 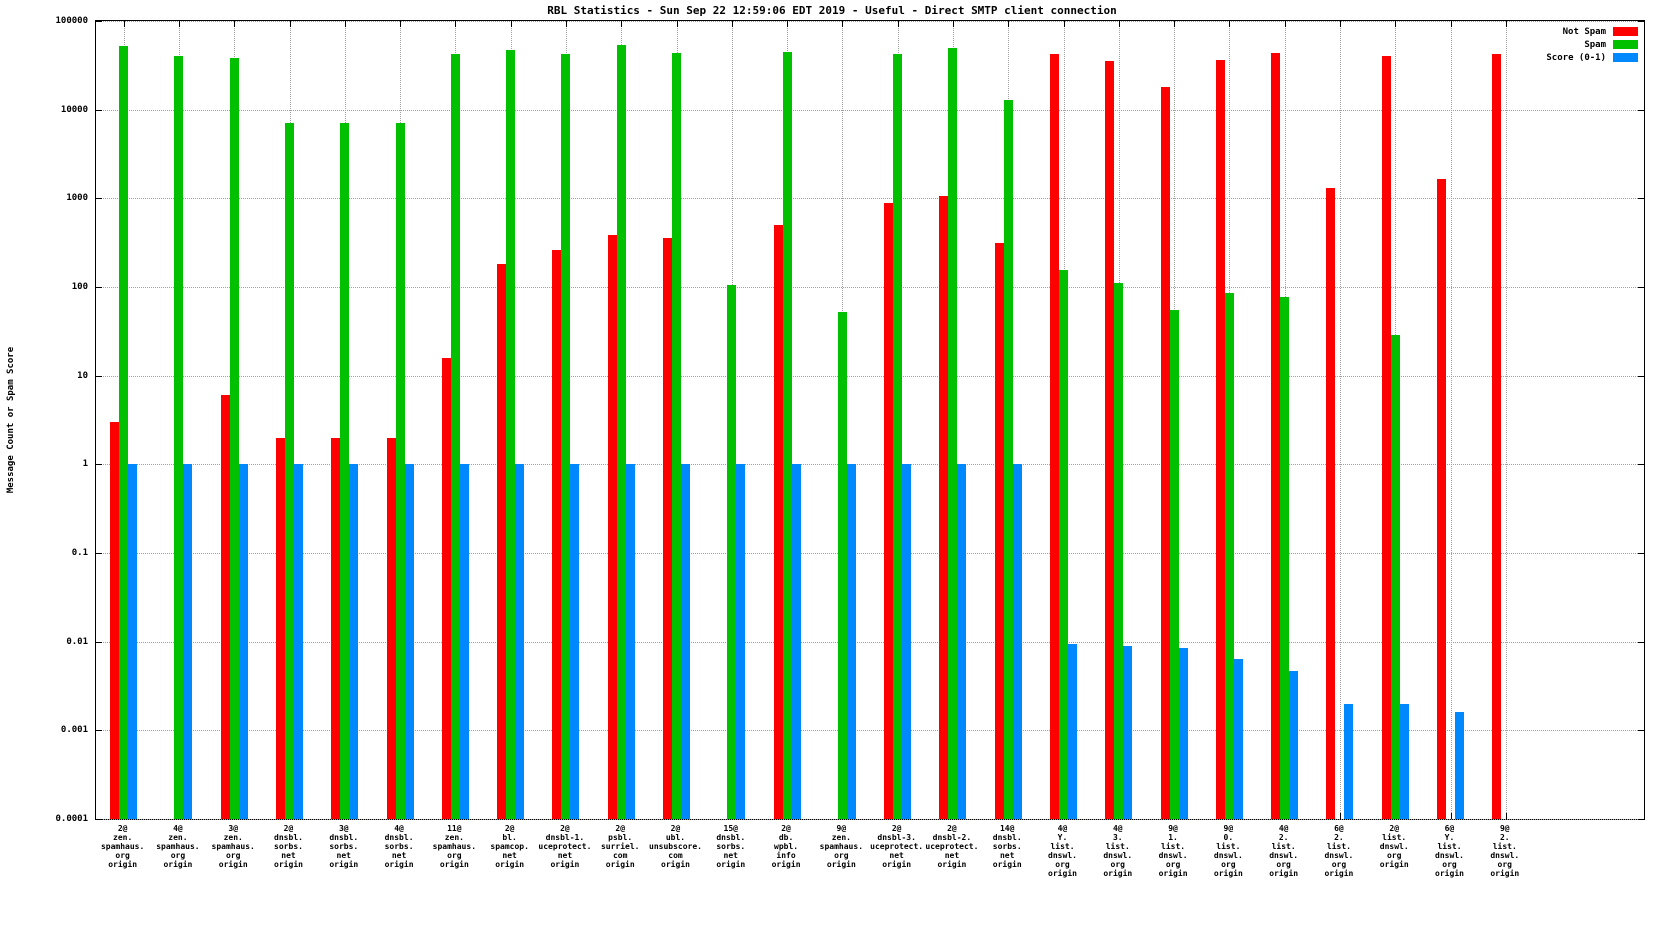 I want to click on x-tick-label-line: list., so click(x=1228, y=846).